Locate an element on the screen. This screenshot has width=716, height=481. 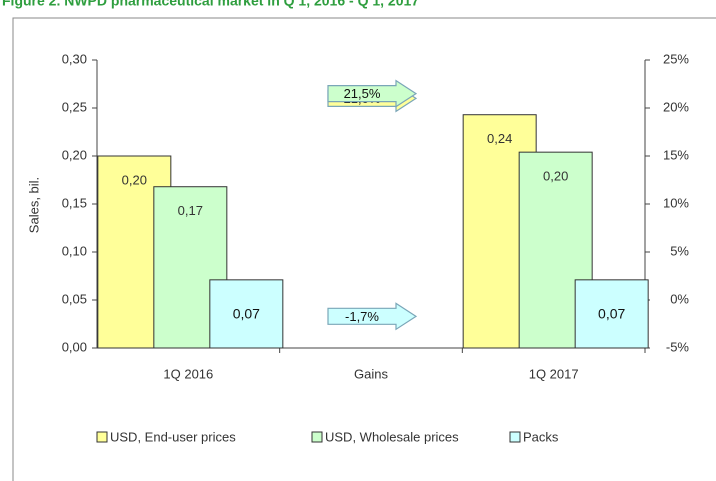
x-tick-label: Gains is located at coordinates (371, 373).